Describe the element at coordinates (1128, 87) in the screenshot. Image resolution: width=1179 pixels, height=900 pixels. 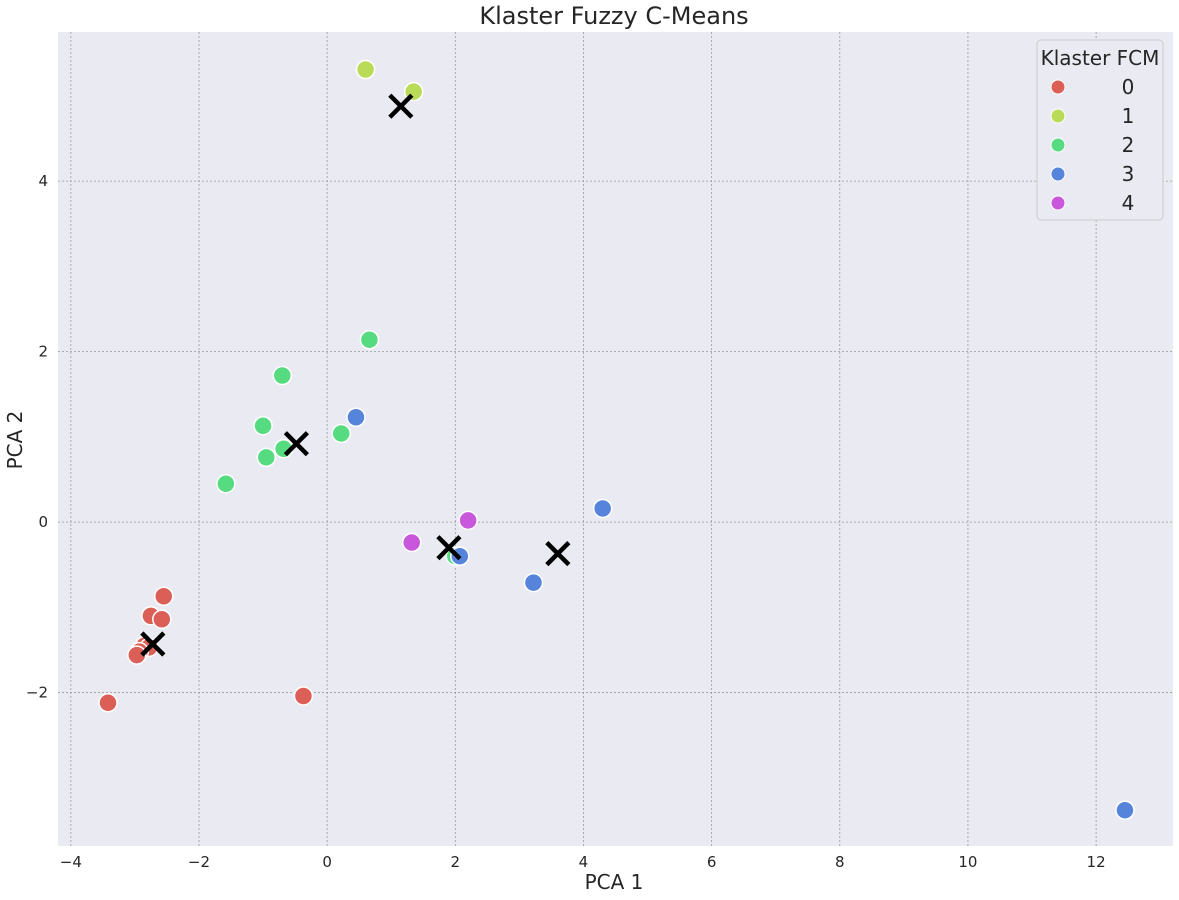
I see `legend-label: 0` at that location.